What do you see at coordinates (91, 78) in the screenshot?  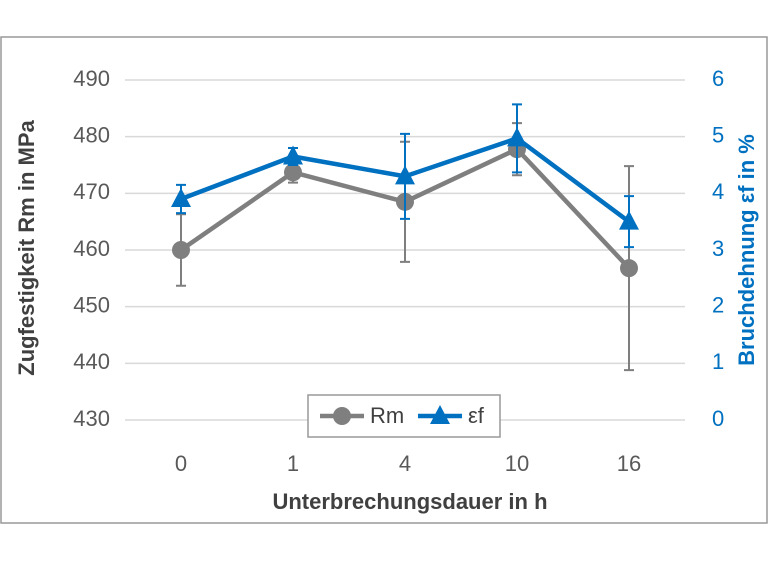 I see `y-tick-label: 490` at bounding box center [91, 78].